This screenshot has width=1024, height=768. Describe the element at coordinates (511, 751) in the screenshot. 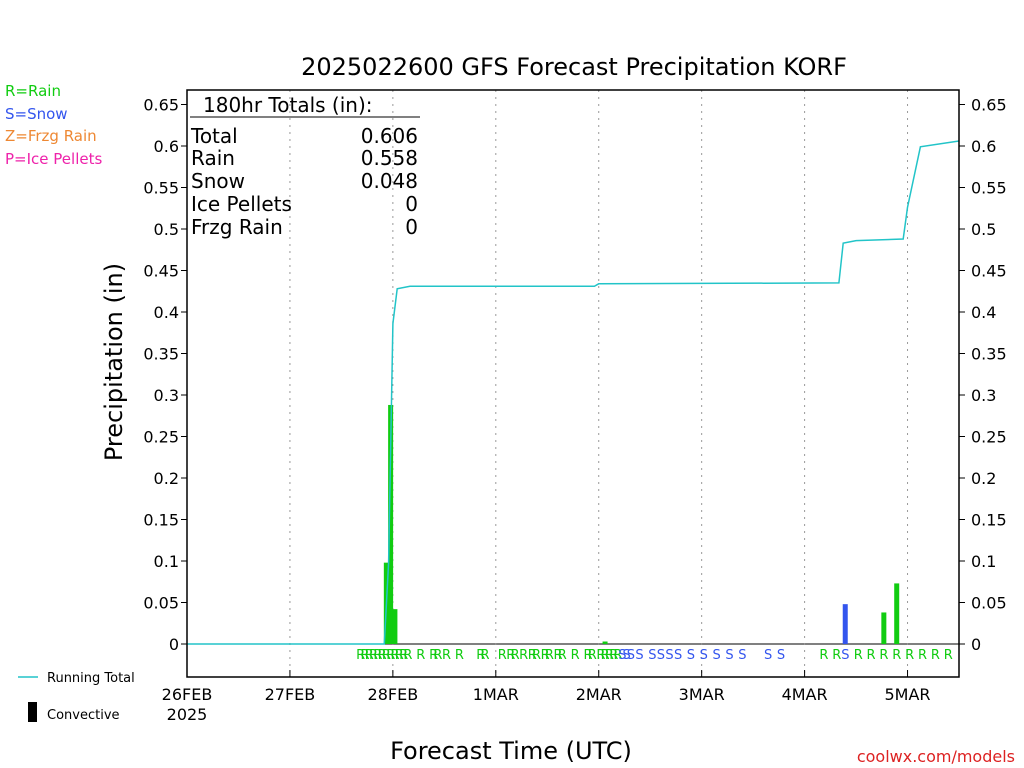

I see `x-axis-label: Forecast Time (UTC)` at that location.